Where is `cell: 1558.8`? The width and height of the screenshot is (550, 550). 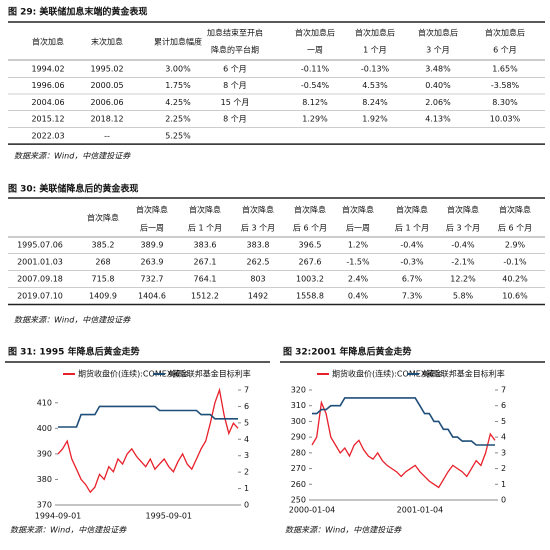
cell: 1558.8 is located at coordinates (310, 296).